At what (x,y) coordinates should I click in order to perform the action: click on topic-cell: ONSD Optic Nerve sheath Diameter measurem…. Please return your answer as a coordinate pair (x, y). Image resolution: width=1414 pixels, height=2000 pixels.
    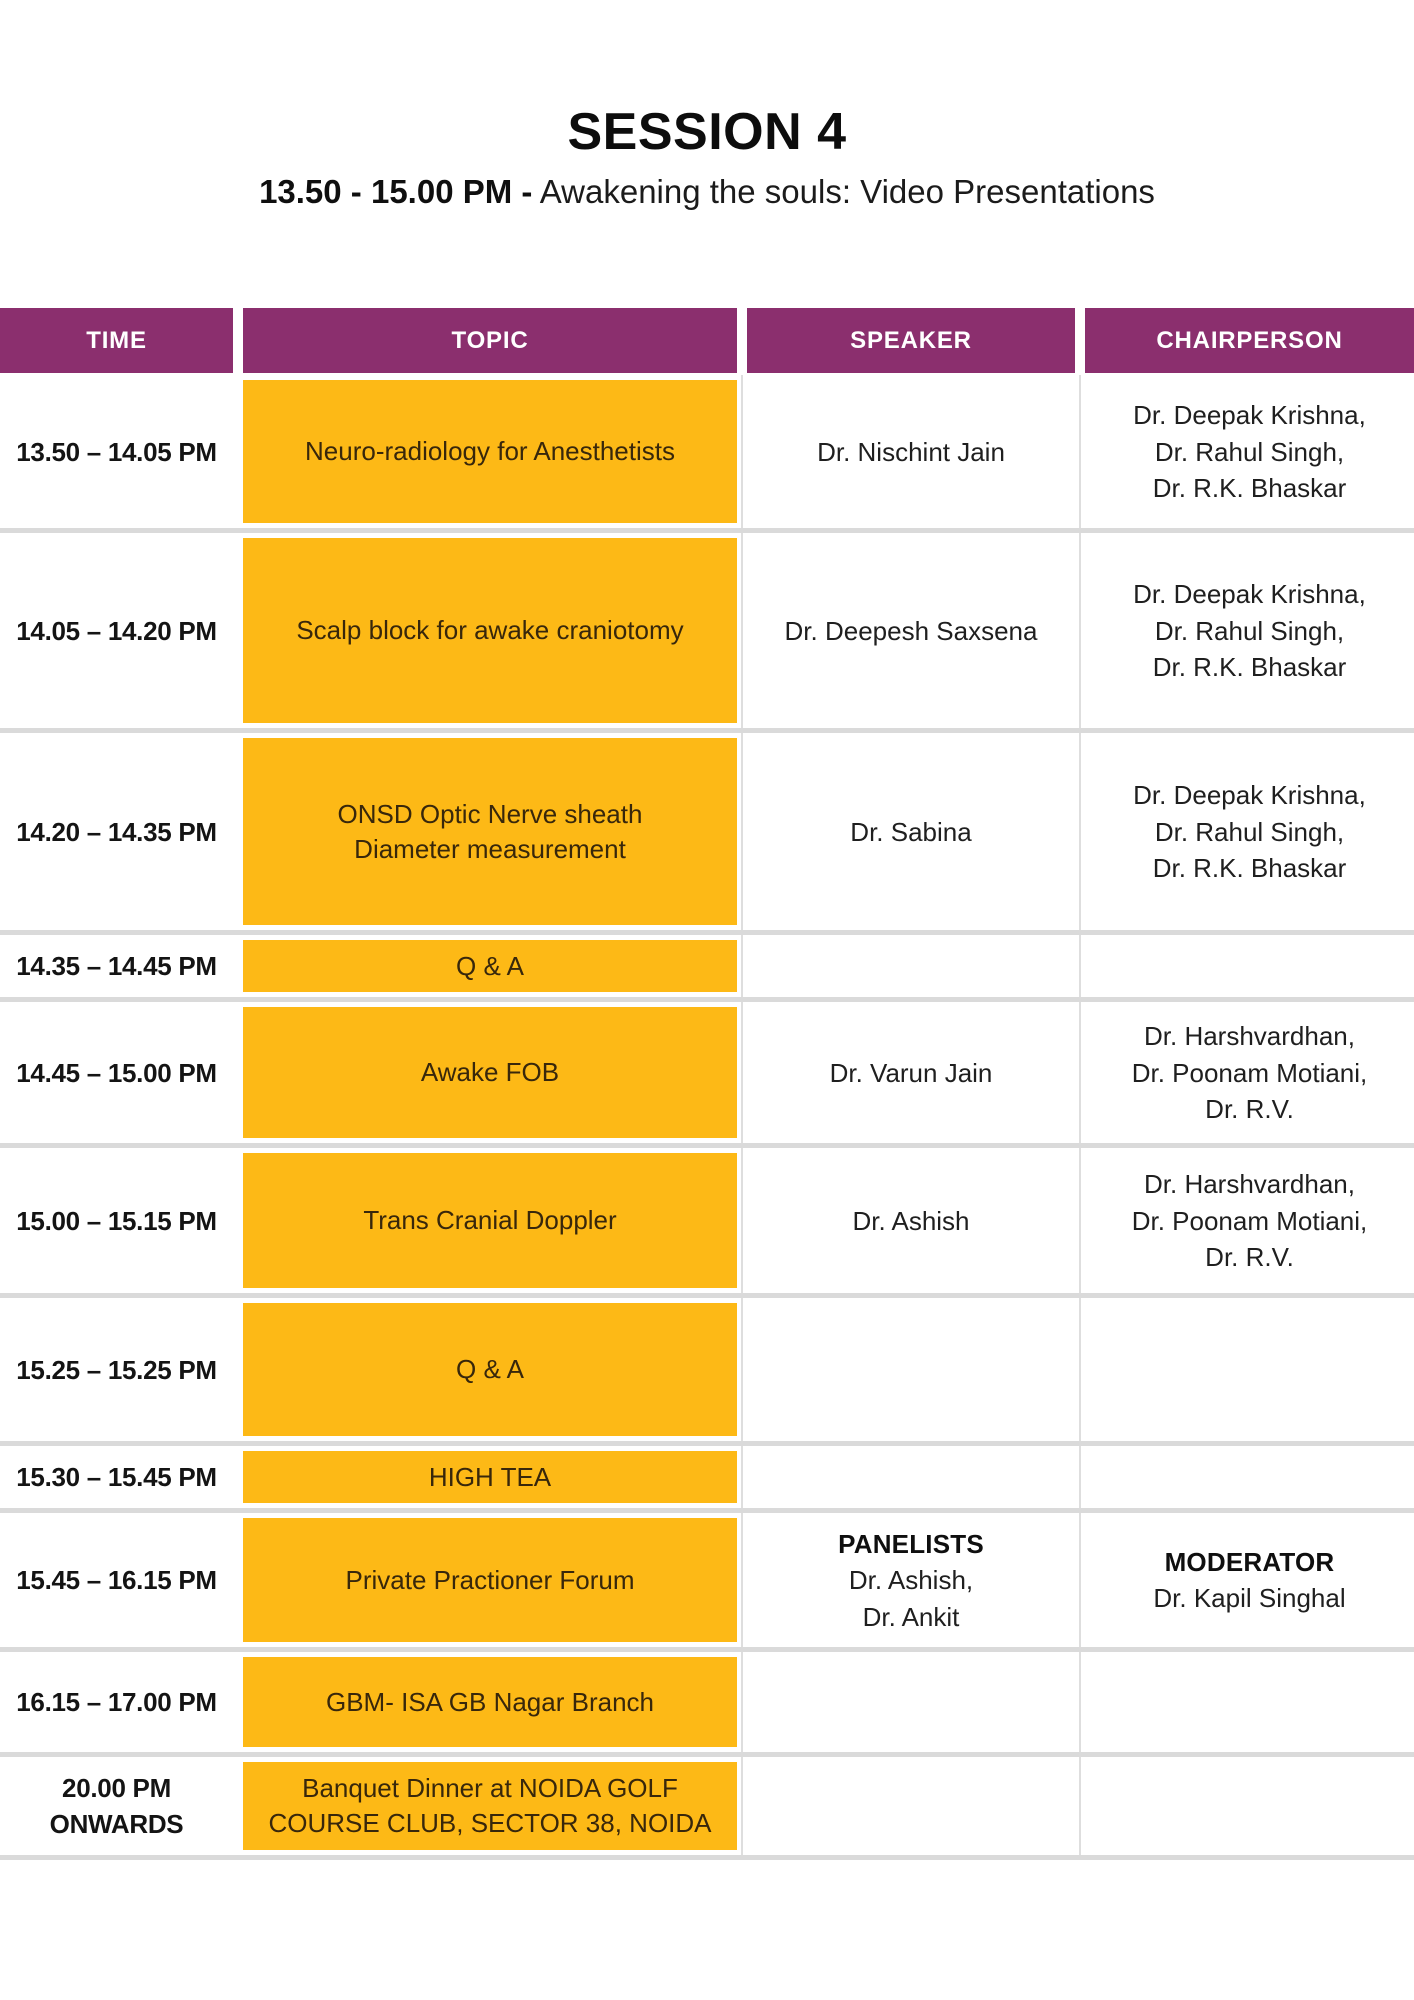
    Looking at the image, I should click on (493, 832).